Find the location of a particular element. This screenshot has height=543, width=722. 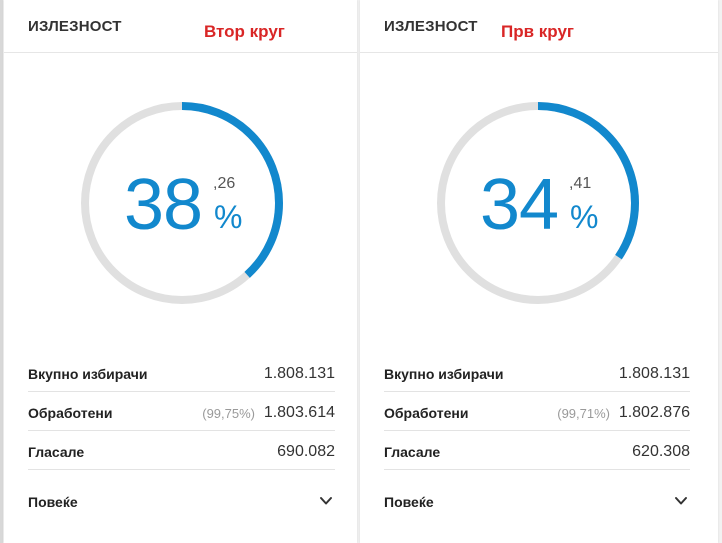

stat-row-processed: Обработени (99,75%) 1.803.614 is located at coordinates (181, 411).